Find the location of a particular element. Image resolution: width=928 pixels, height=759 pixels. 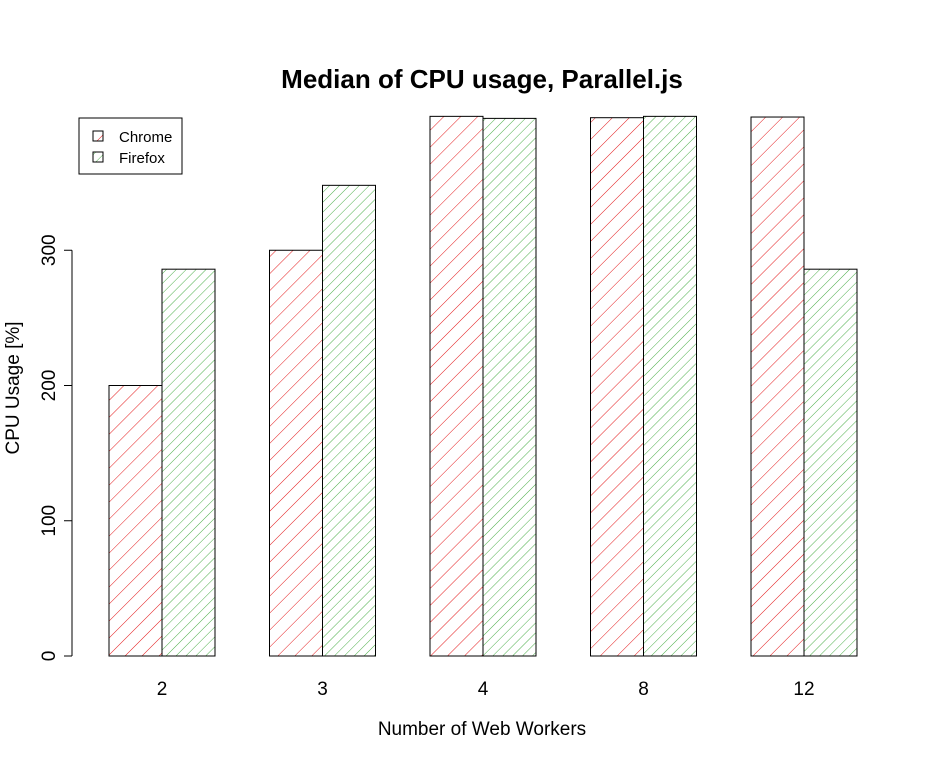

y-tick-label: 300 is located at coordinates (49, 250).